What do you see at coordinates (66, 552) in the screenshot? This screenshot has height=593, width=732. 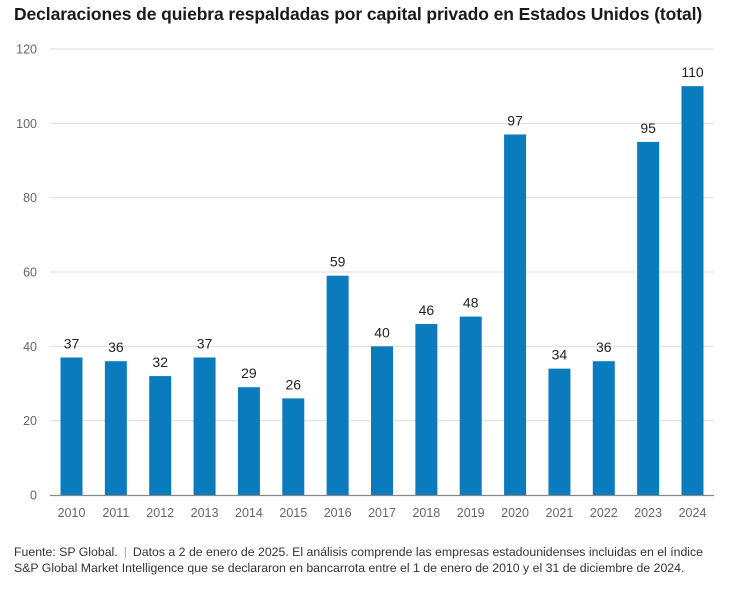 I see `source-text: Fuente: SP Global.` at bounding box center [66, 552].